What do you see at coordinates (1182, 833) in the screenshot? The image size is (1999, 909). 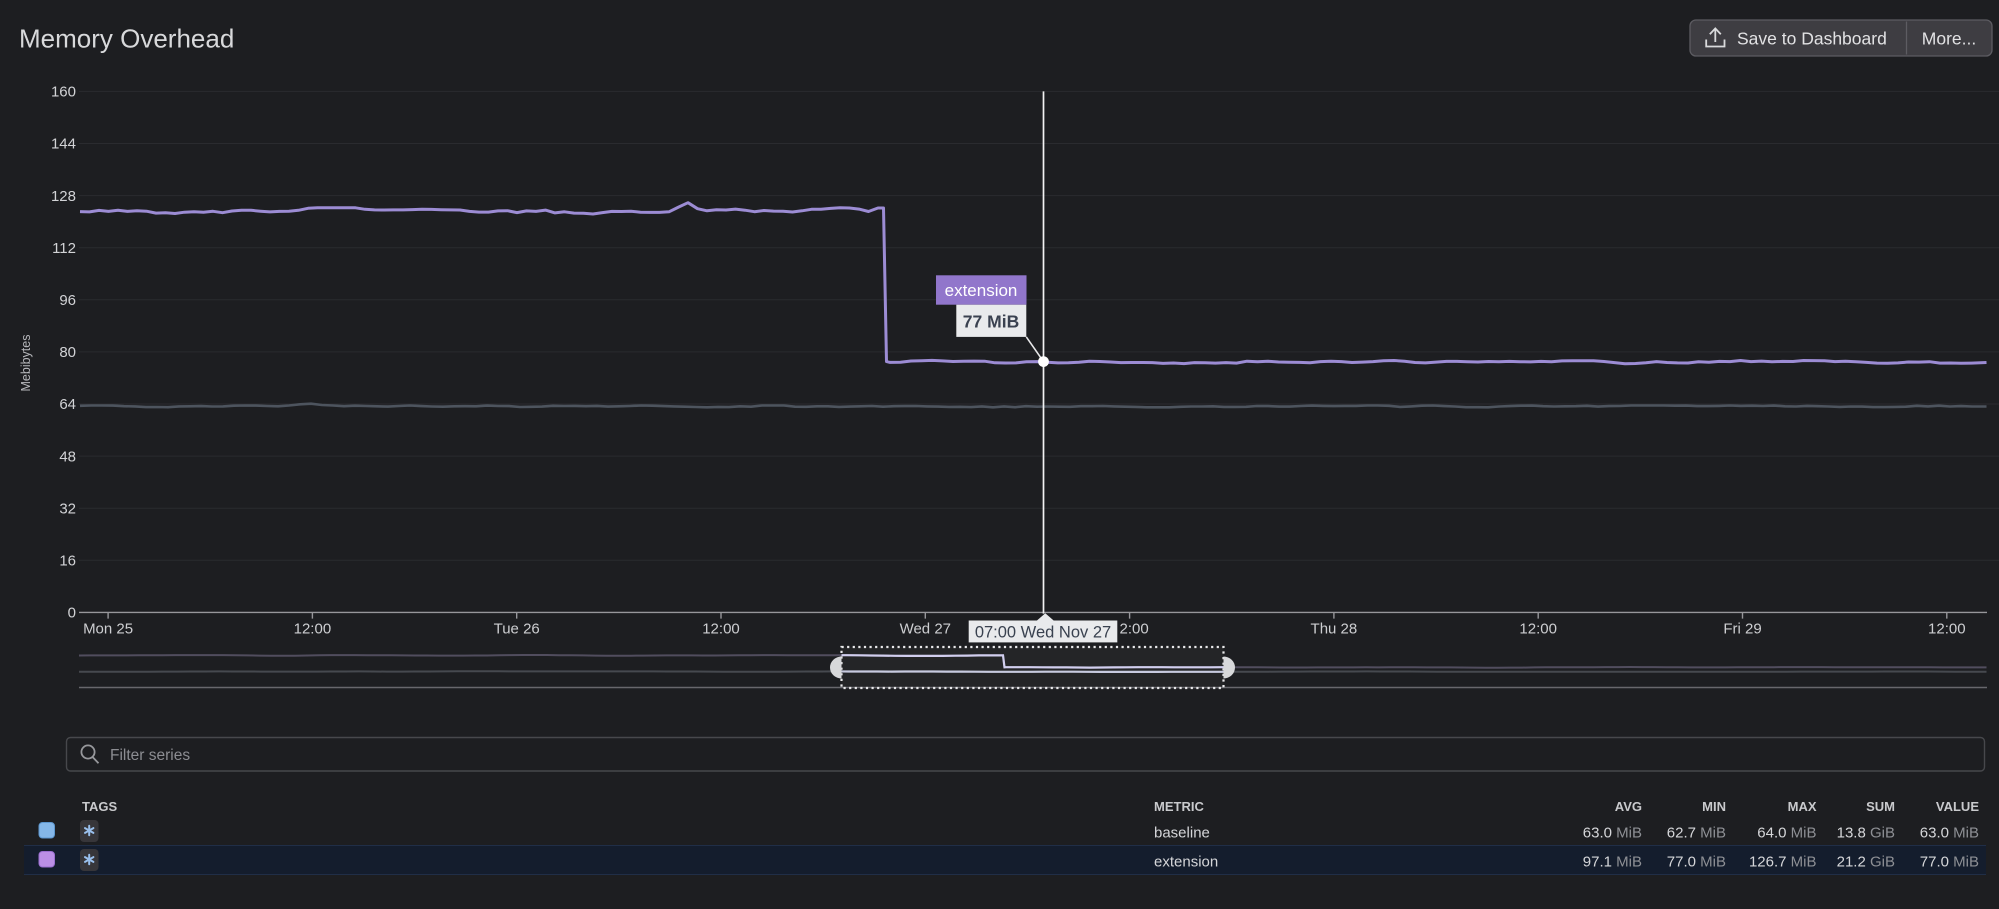 I see `svg-text: baseline` at bounding box center [1182, 833].